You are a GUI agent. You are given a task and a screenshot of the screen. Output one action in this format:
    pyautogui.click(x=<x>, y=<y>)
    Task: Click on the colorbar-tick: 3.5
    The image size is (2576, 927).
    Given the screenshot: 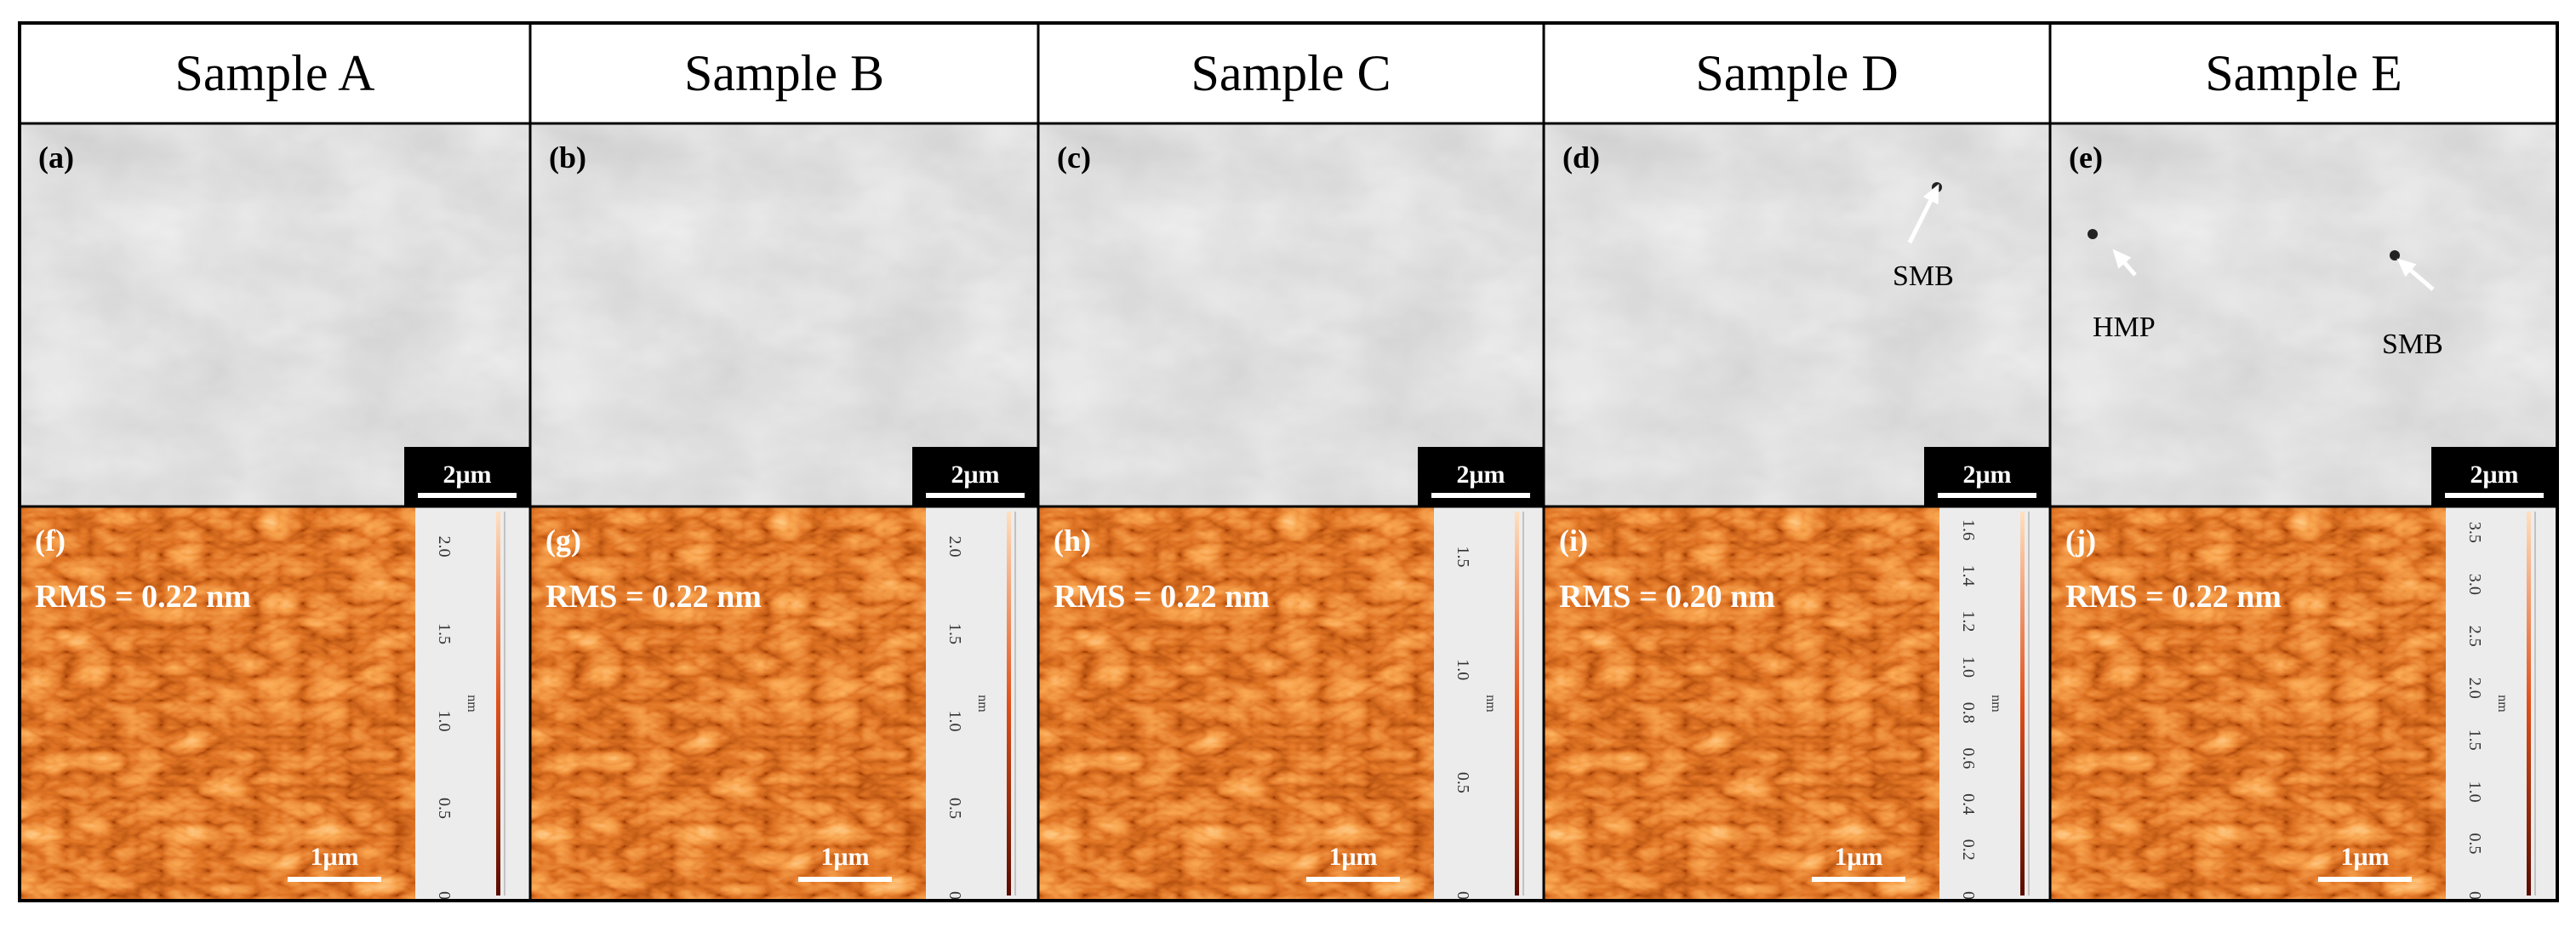 What is the action you would take?
    pyautogui.click(x=2474, y=532)
    